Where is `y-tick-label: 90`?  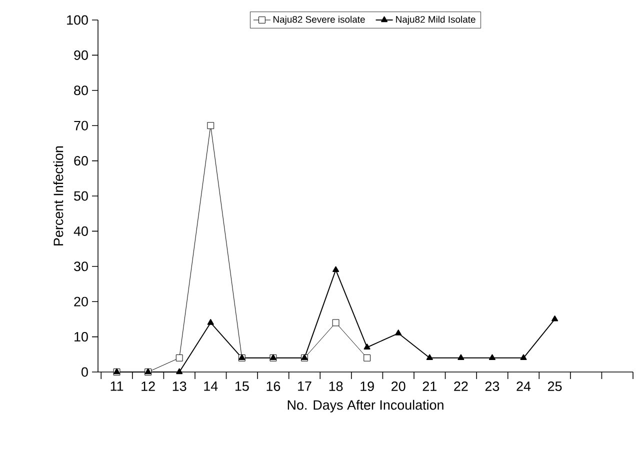
y-tick-label: 90 is located at coordinates (81, 55).